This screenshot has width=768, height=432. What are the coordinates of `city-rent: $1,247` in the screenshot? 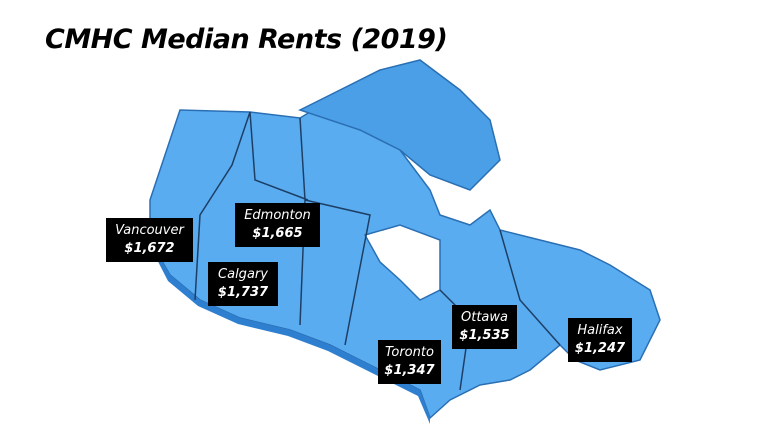 It's located at (600, 348).